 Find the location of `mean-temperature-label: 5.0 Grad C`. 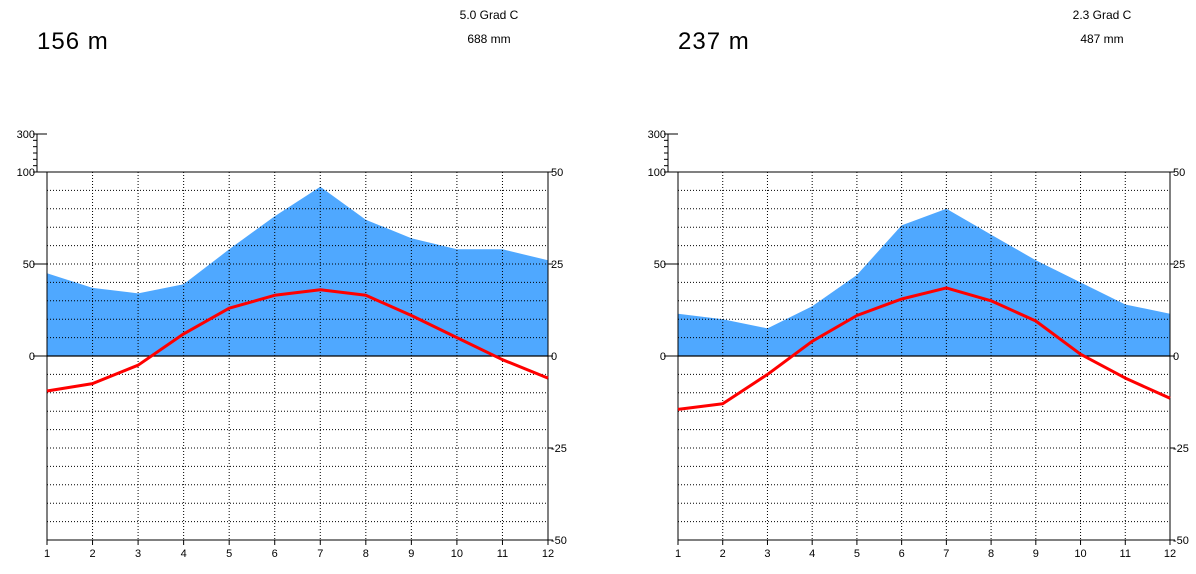

mean-temperature-label: 5.0 Grad C is located at coordinates (489, 15).